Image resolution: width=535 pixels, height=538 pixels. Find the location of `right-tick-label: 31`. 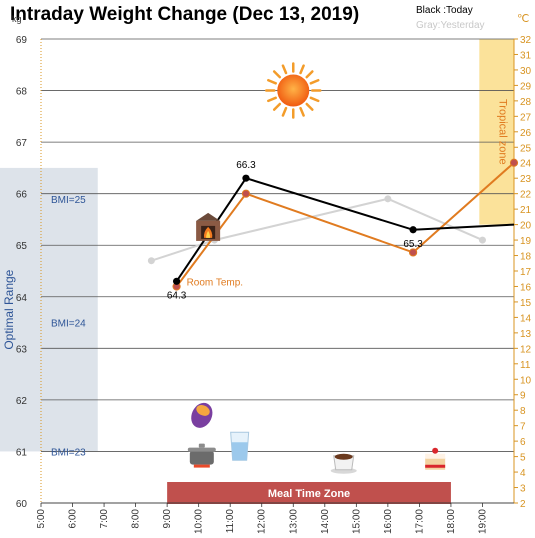

right-tick-label: 31 is located at coordinates (526, 55).